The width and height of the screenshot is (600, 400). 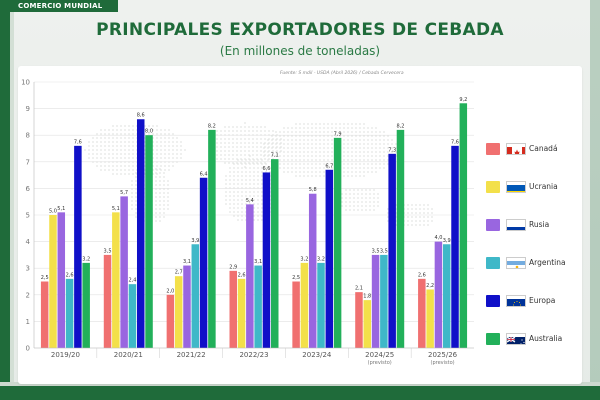 What do you see at coordinates (463, 100) in the screenshot?
I see `bar-value-label: 9,2` at bounding box center [463, 100].